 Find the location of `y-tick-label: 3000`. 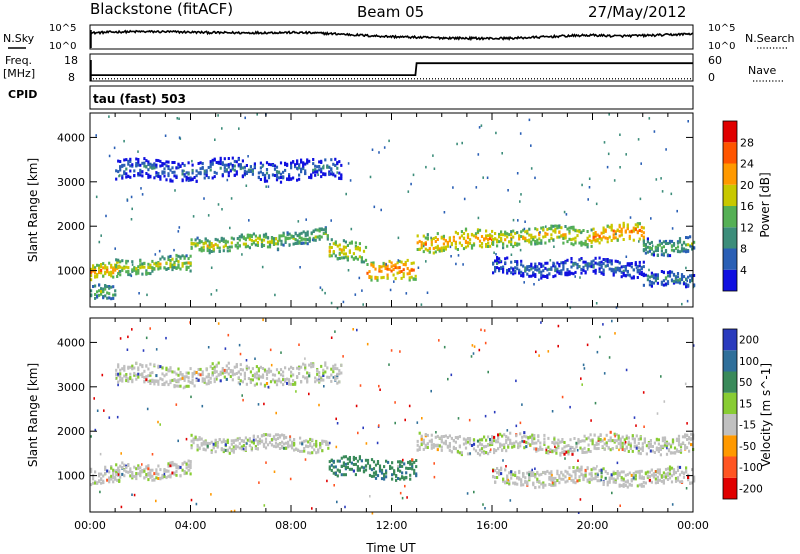

y-tick-label: 3000 is located at coordinates (71, 182).